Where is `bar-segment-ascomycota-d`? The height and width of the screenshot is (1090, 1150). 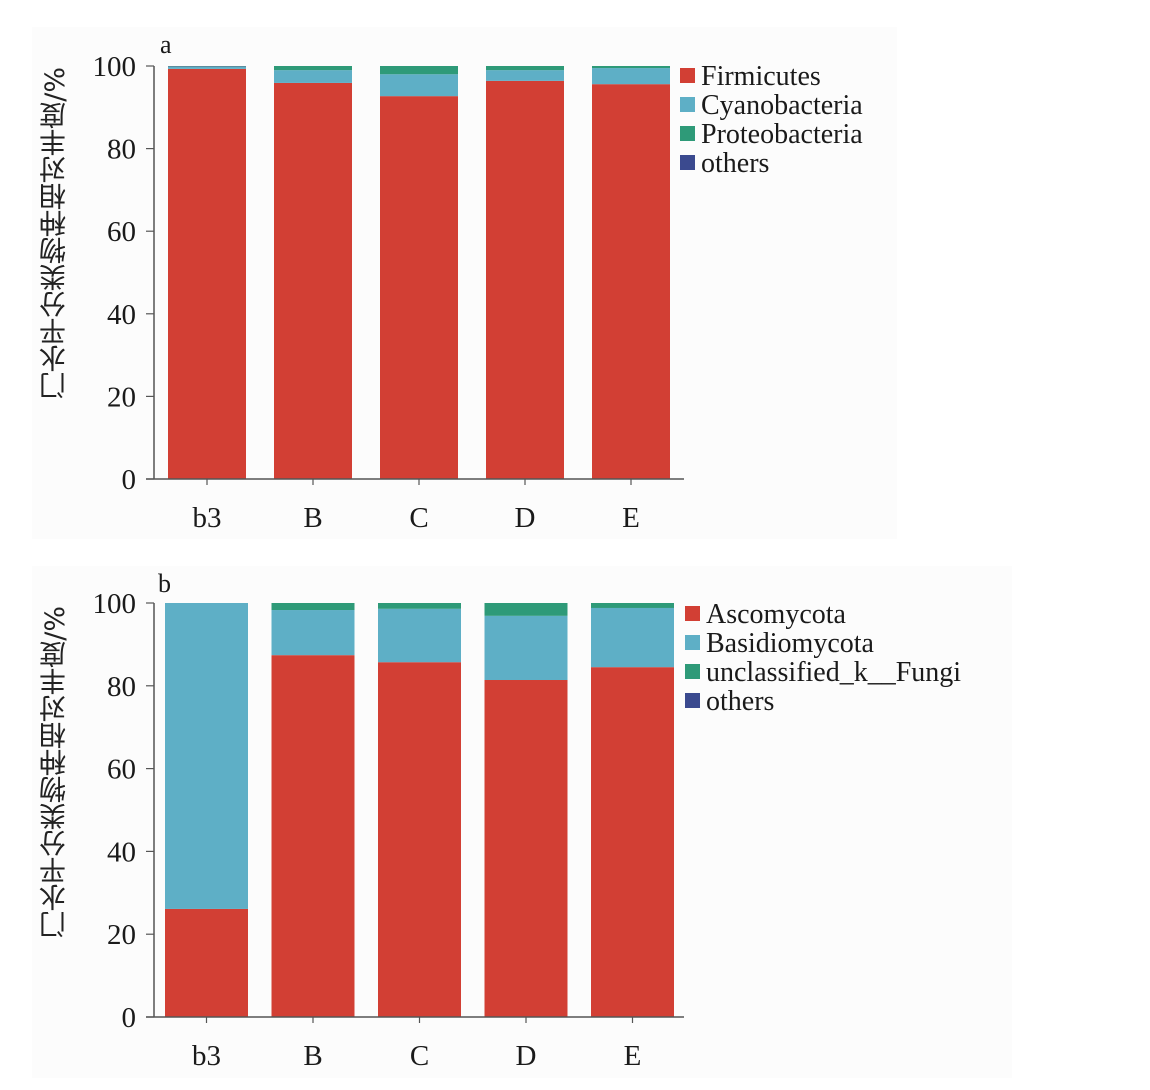 bar-segment-ascomycota-d is located at coordinates (526, 848).